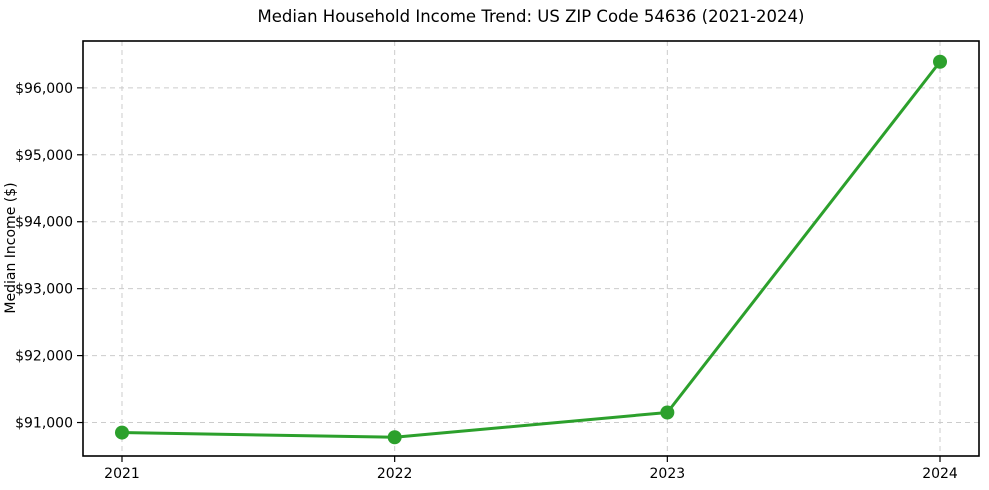 The width and height of the screenshot is (989, 490). What do you see at coordinates (44, 424) in the screenshot?
I see `y-tick-label: $91,000` at bounding box center [44, 424].